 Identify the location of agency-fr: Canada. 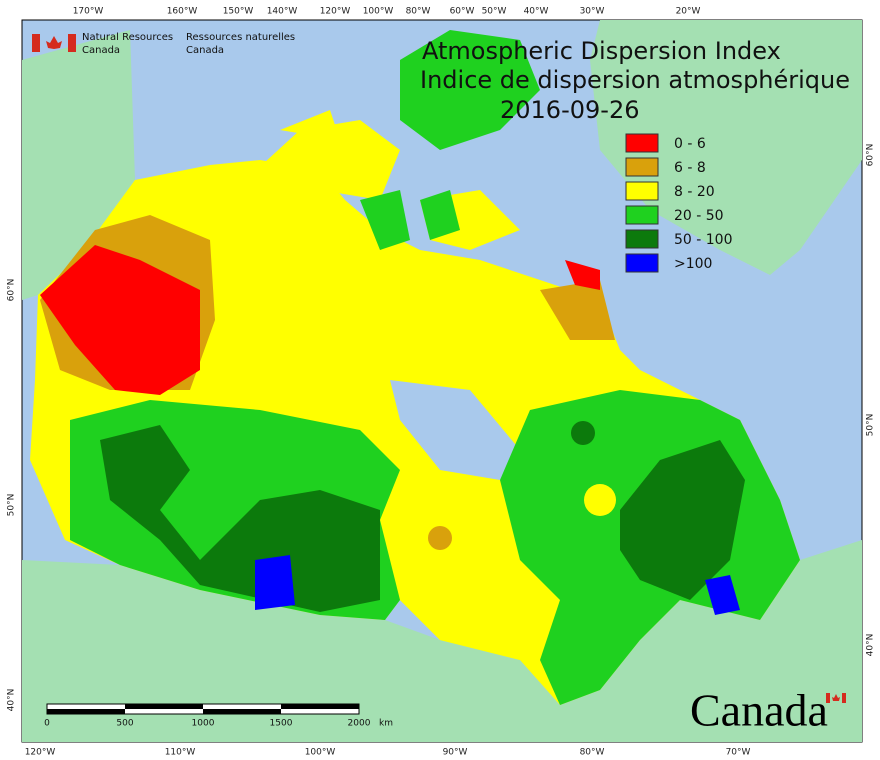
(205, 50).